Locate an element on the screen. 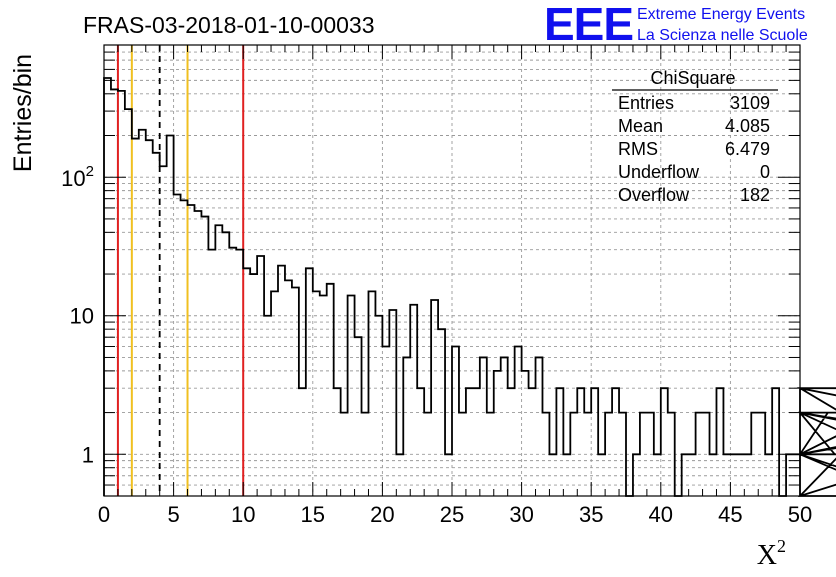  stats-title: ChiSquare is located at coordinates (692, 78).